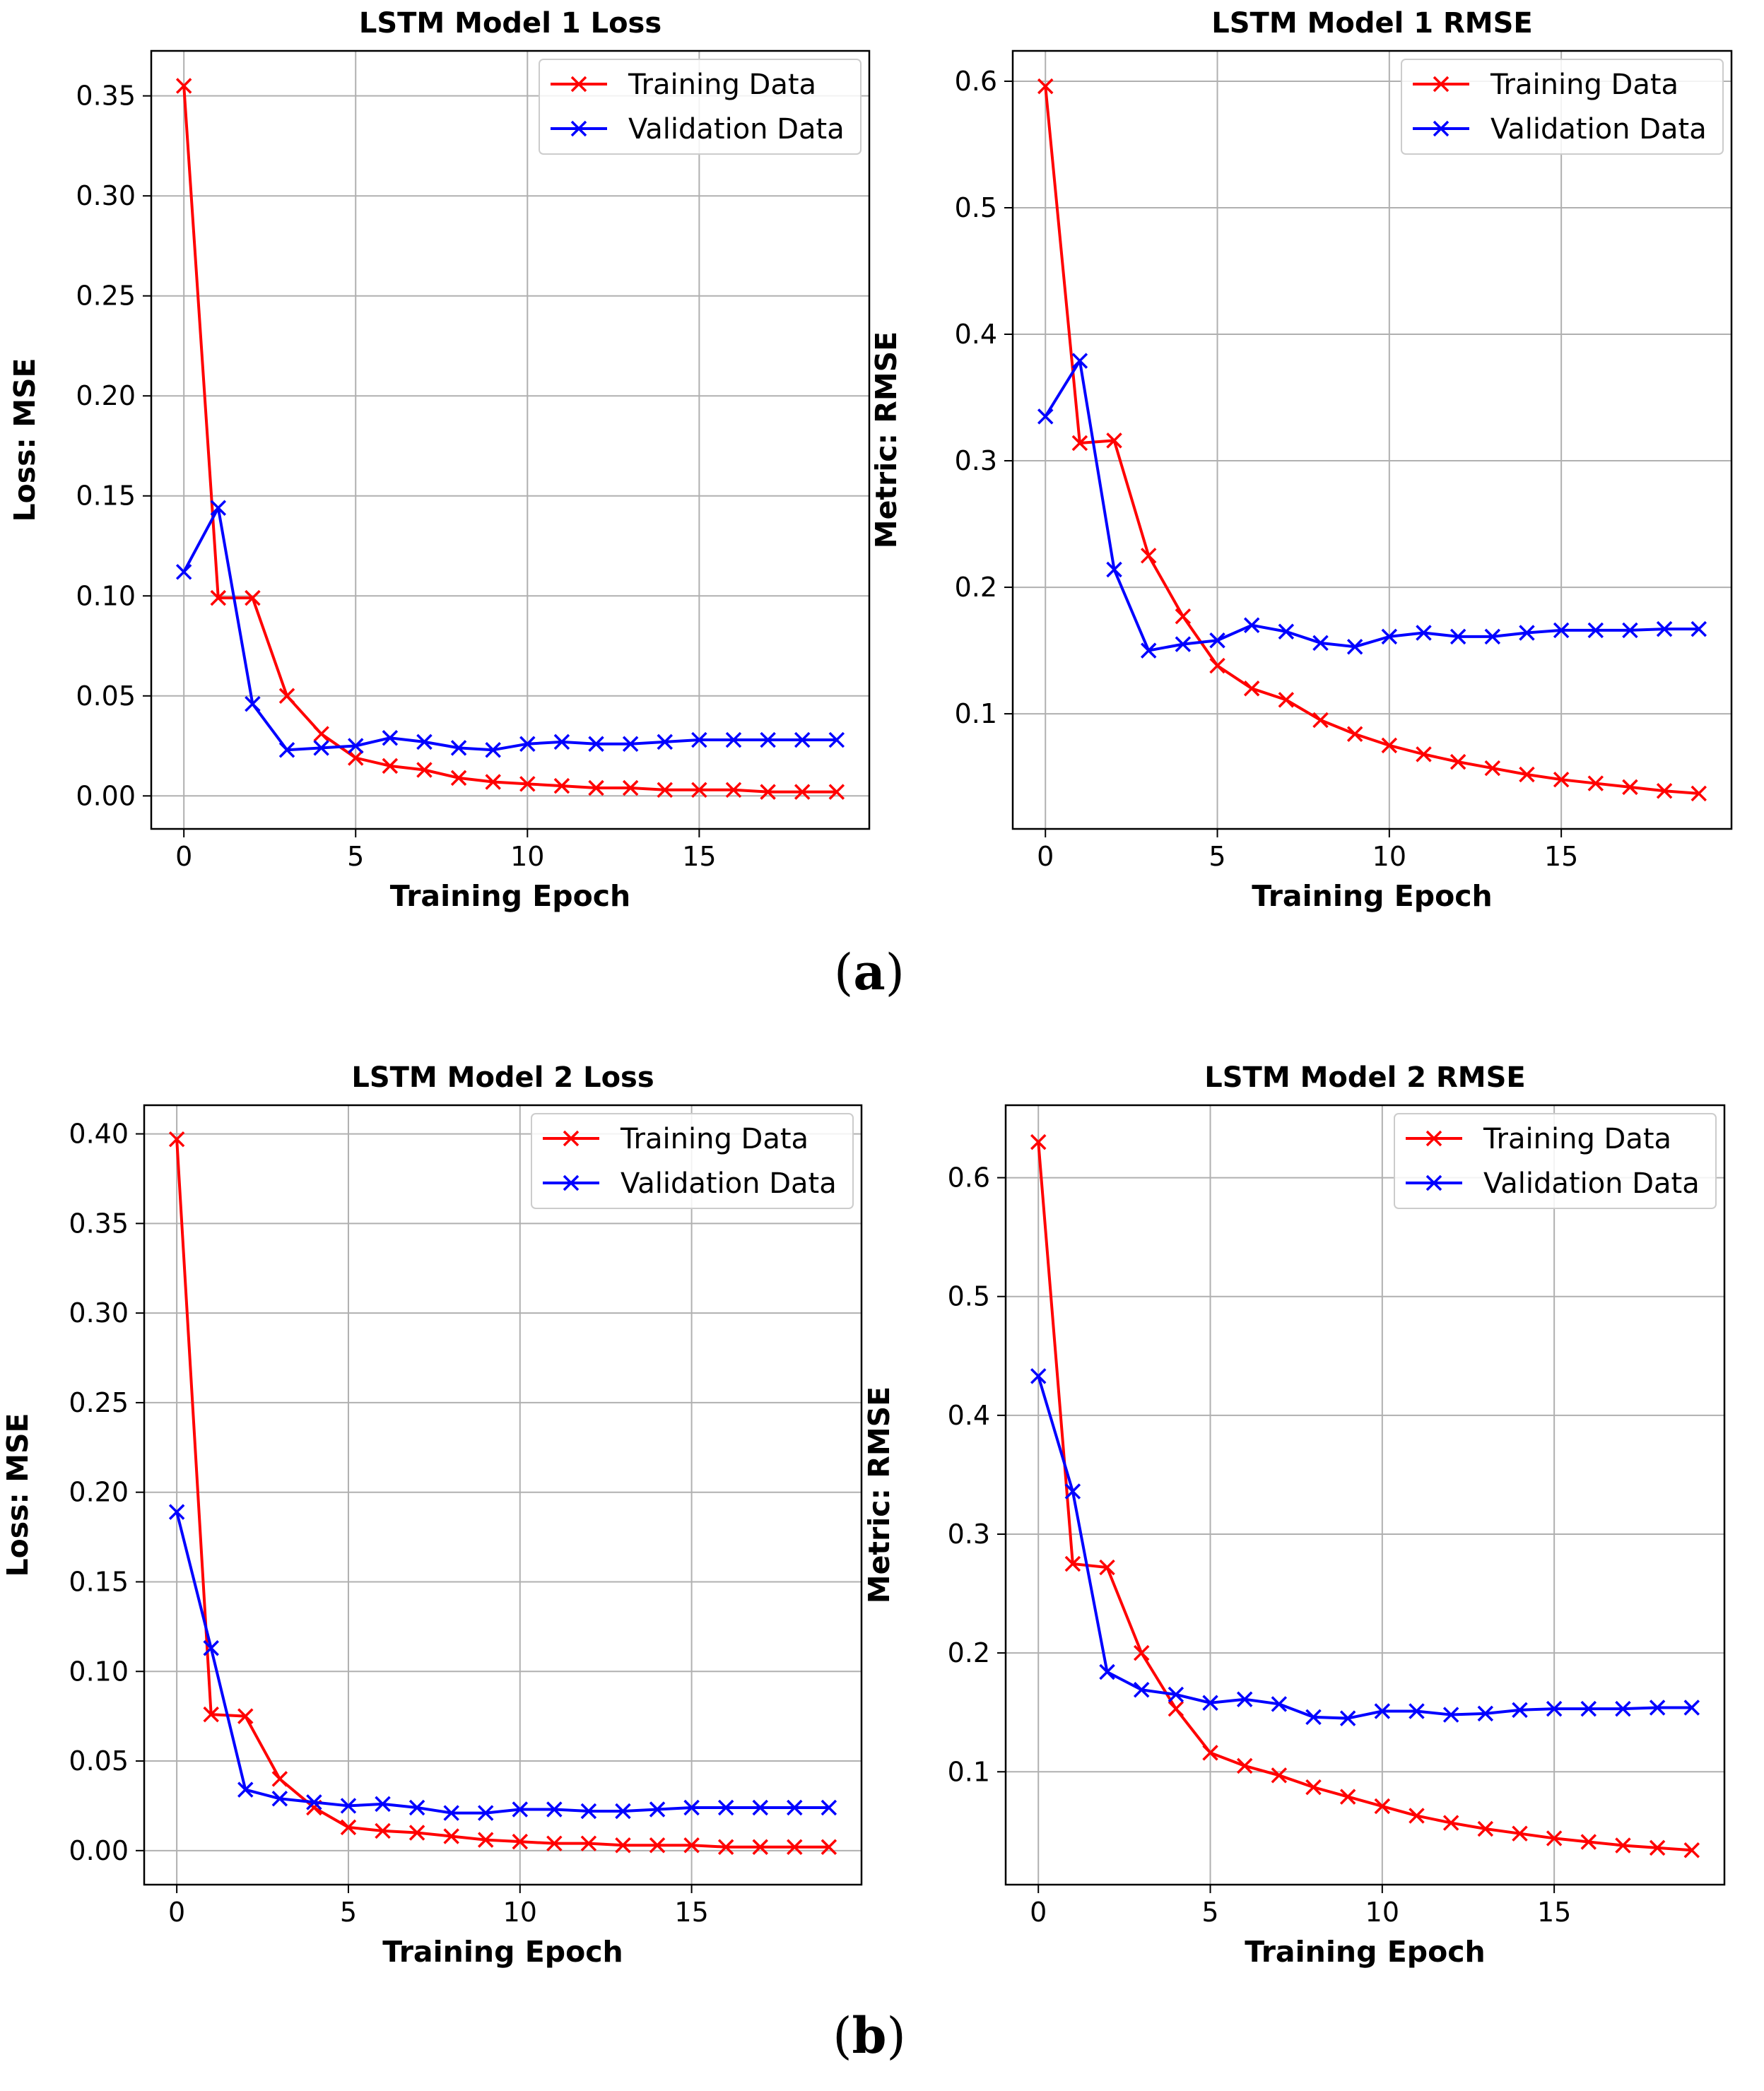 The height and width of the screenshot is (2091, 1764). I want to click on y-tick-label: 0.15, so click(106, 497).